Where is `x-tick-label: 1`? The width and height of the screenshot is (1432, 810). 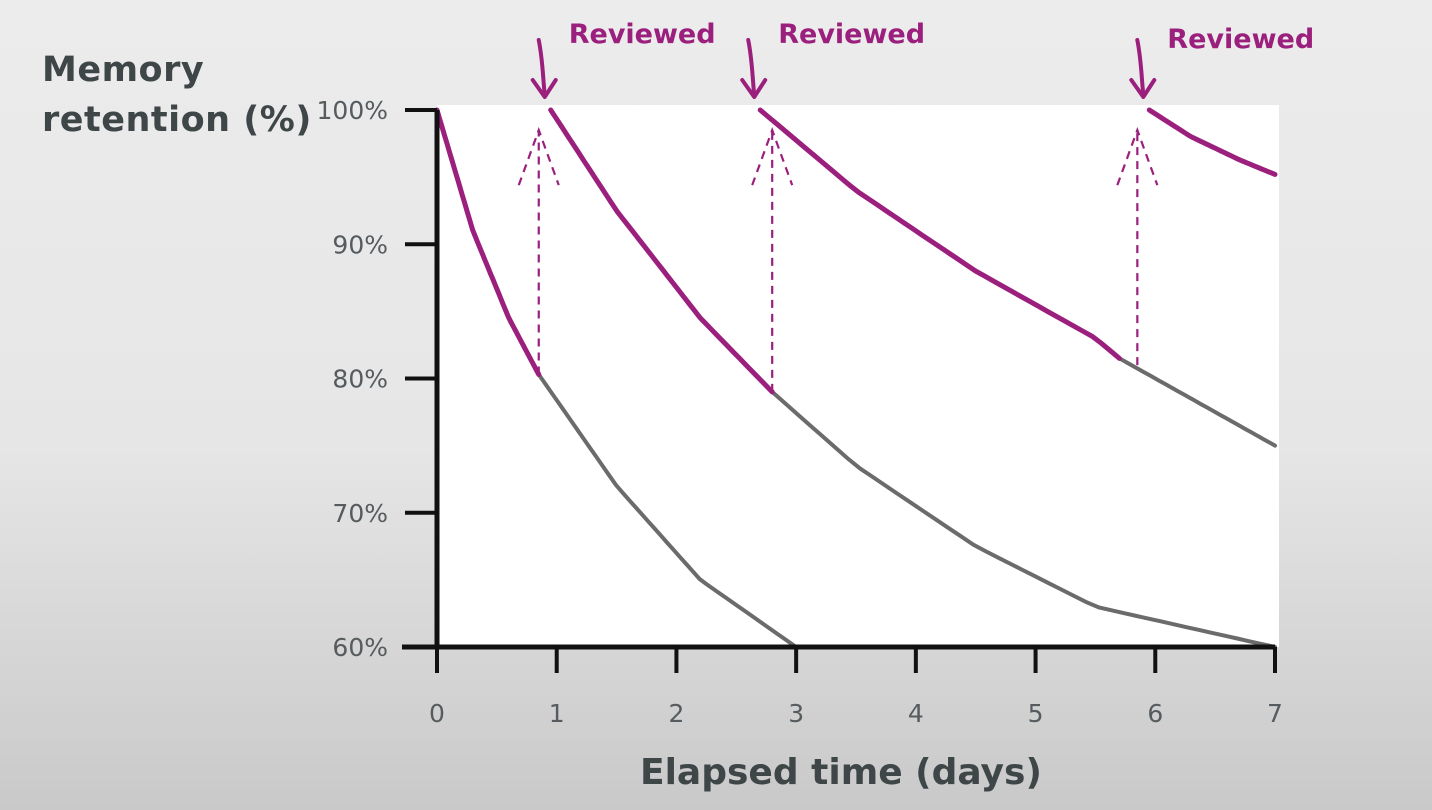
x-tick-label: 1 is located at coordinates (557, 713).